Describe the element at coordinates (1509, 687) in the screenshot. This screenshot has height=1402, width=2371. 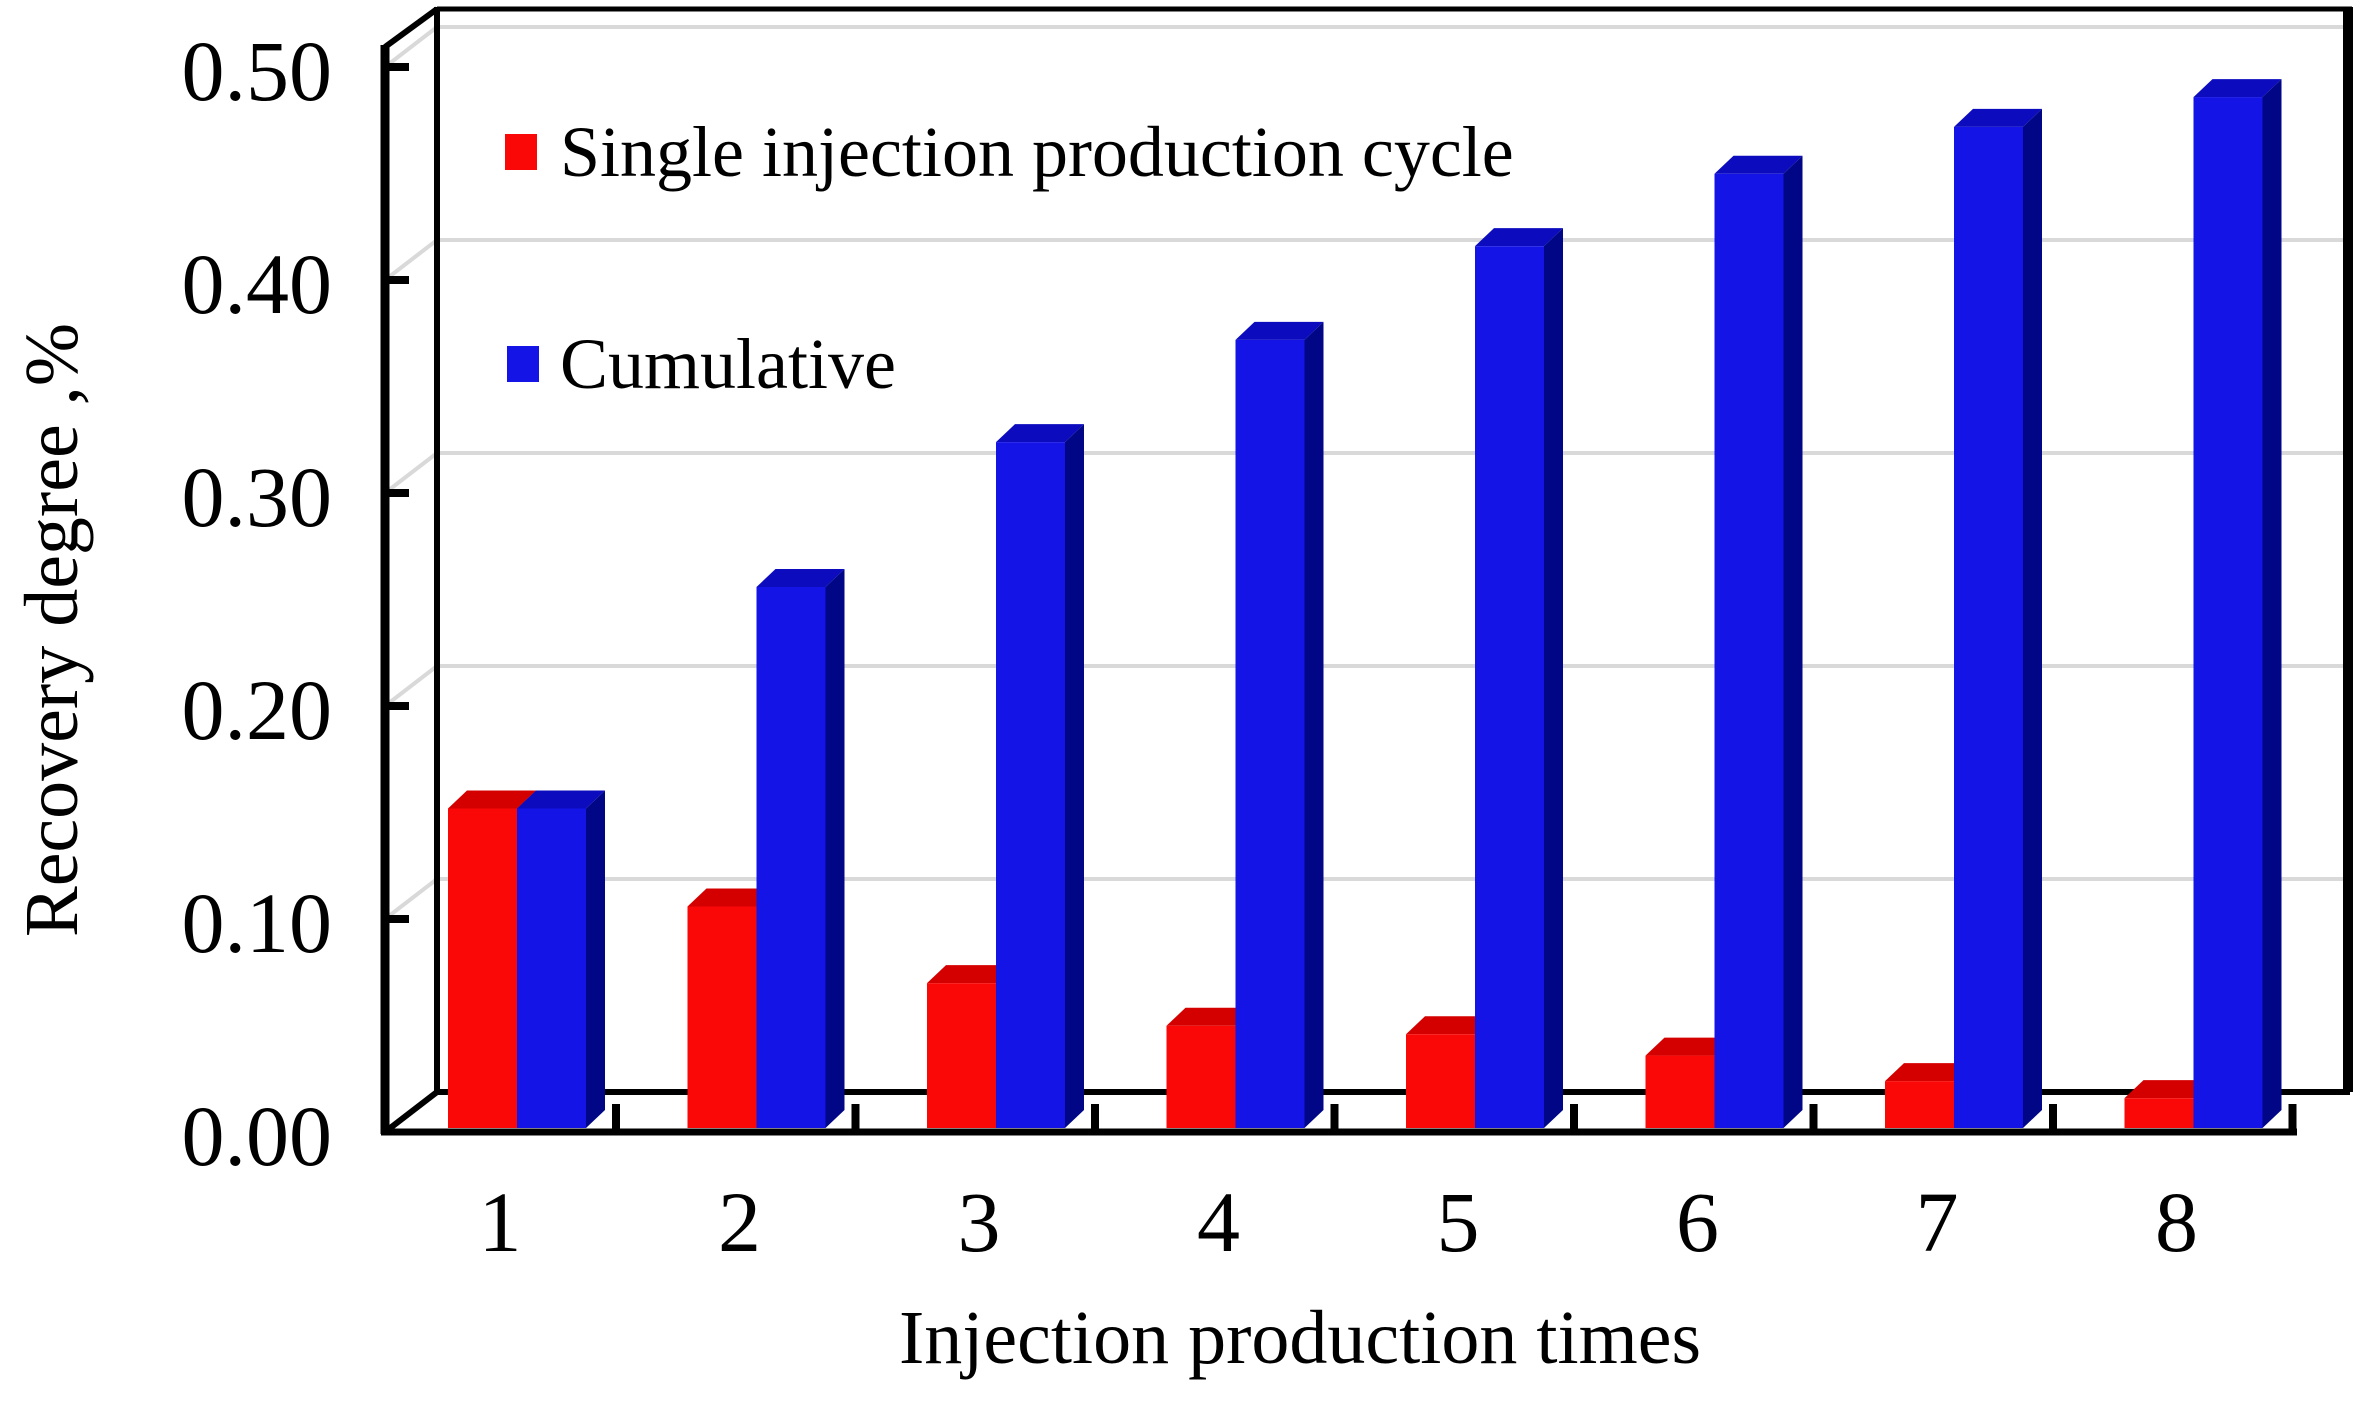
I see `bar-cumulative-5-front` at that location.